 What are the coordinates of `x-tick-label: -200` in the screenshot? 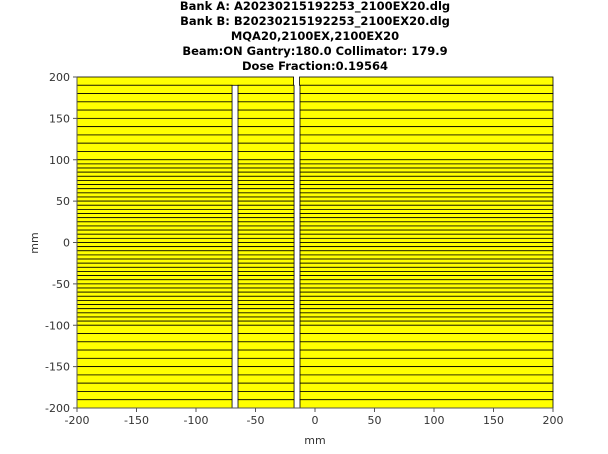 It's located at (77, 420).